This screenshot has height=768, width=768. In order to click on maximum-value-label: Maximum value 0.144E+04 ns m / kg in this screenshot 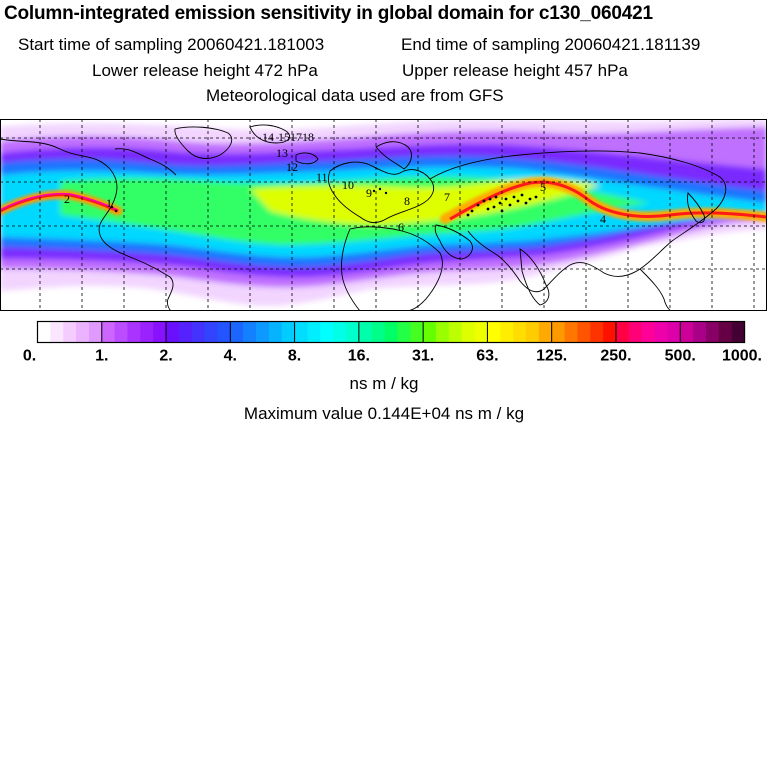, I will do `click(384, 413)`.